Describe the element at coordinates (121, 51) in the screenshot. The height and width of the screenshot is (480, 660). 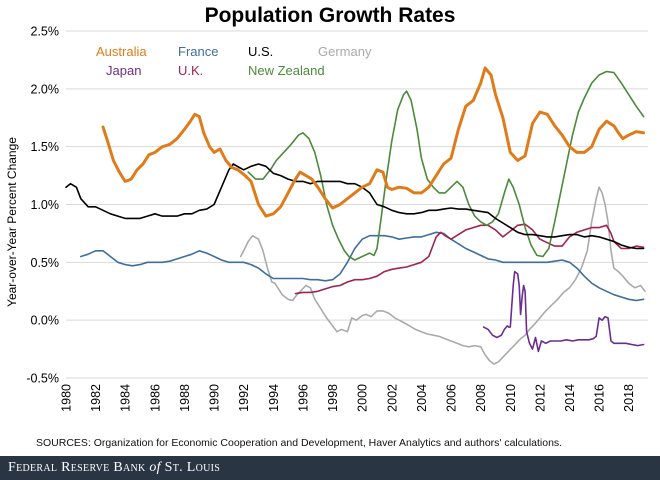
I see `legend-australia: Australia` at that location.